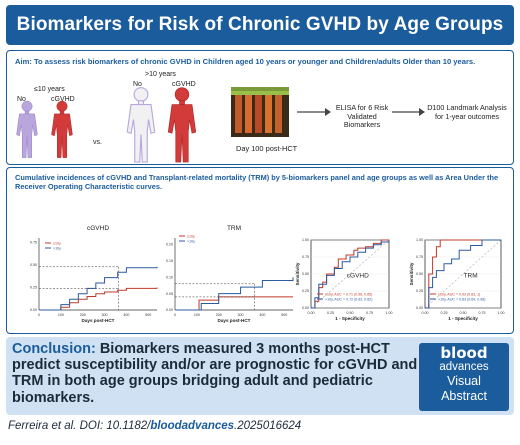 The image size is (520, 445). What do you see at coordinates (361, 112) in the screenshot?
I see `arrow-icon` at bounding box center [361, 112].